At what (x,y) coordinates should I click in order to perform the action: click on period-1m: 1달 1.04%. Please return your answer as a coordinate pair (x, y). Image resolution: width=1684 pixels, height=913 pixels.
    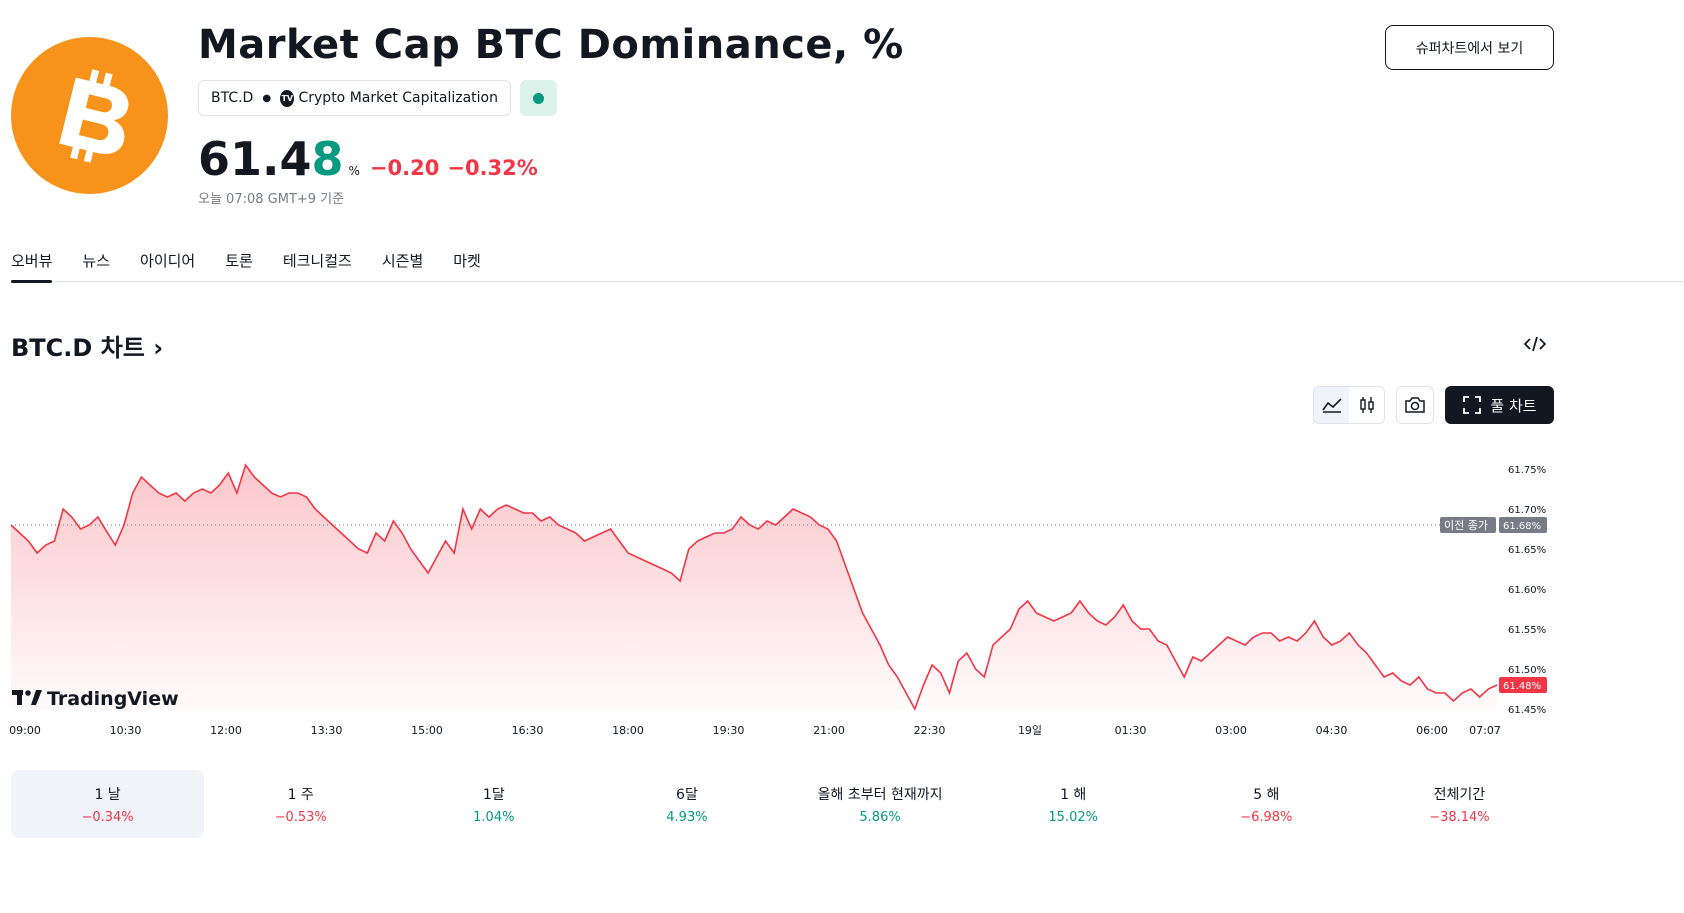
    Looking at the image, I should click on (493, 804).